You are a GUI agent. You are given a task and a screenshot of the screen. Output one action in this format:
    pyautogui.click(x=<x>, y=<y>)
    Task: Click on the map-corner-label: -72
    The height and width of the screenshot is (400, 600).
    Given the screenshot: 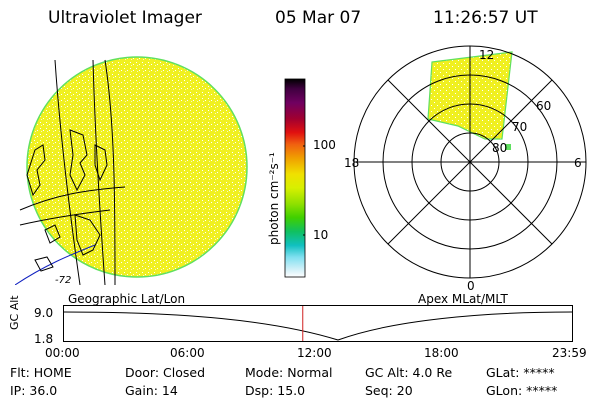 What is the action you would take?
    pyautogui.click(x=63, y=280)
    